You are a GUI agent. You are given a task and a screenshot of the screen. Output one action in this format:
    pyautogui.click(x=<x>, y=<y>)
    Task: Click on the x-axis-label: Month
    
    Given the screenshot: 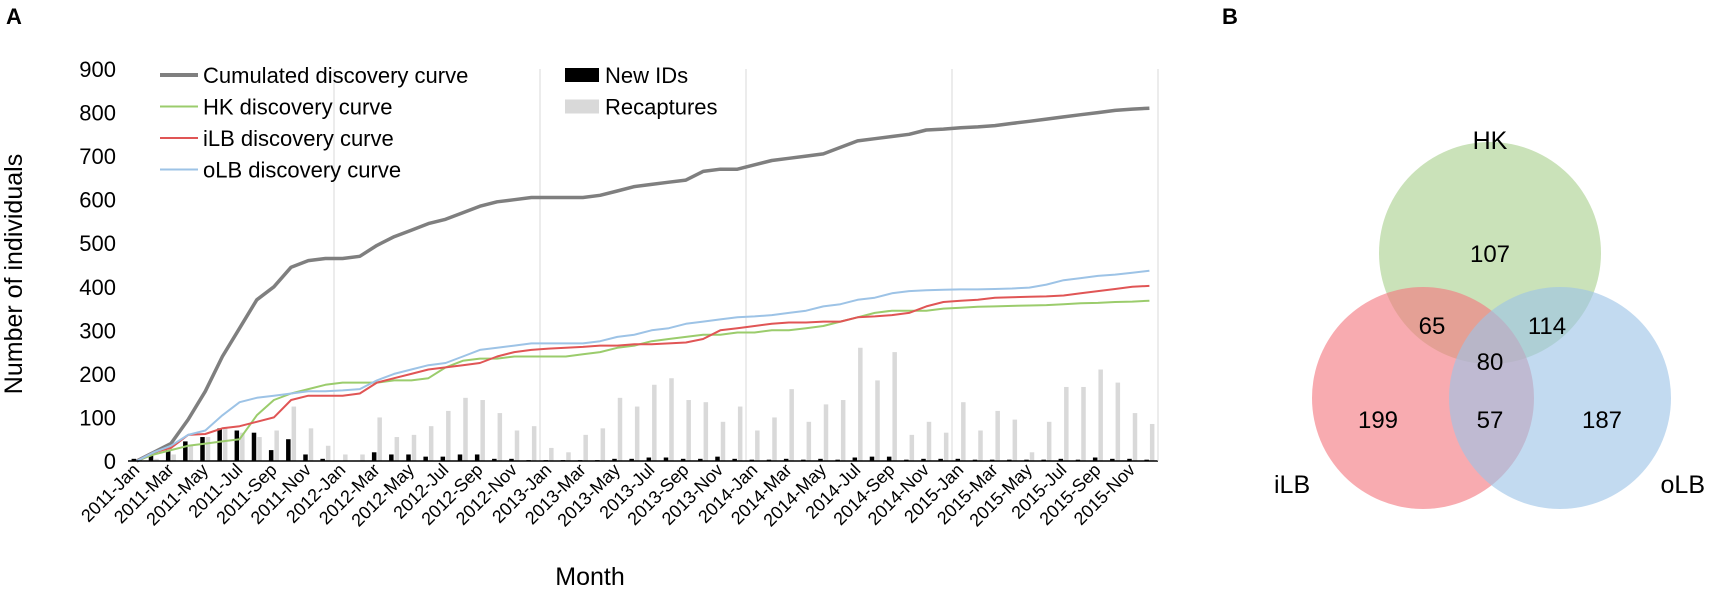 What is the action you would take?
    pyautogui.click(x=589, y=576)
    